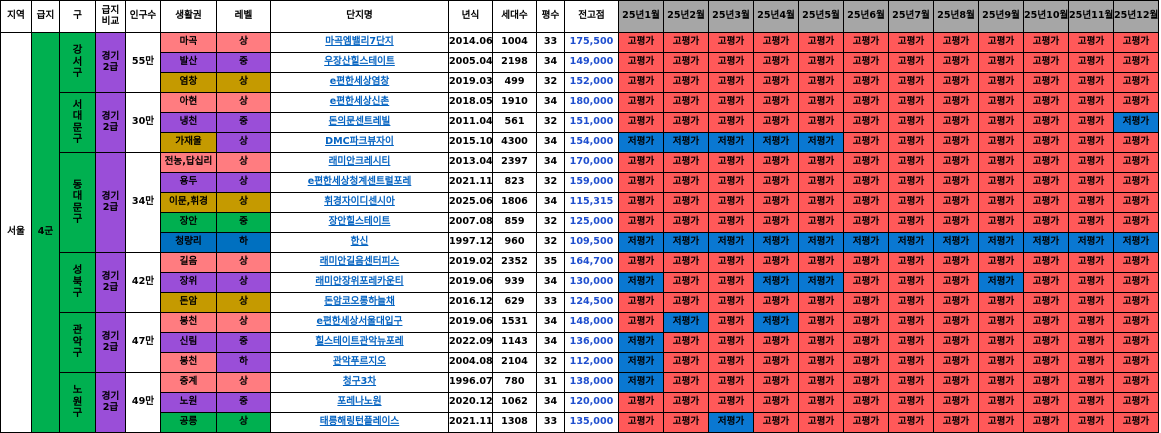 This screenshot has height=433, width=1161. What do you see at coordinates (359, 82) in the screenshot?
I see `complex-name-link: e편한세상염창` at bounding box center [359, 82].